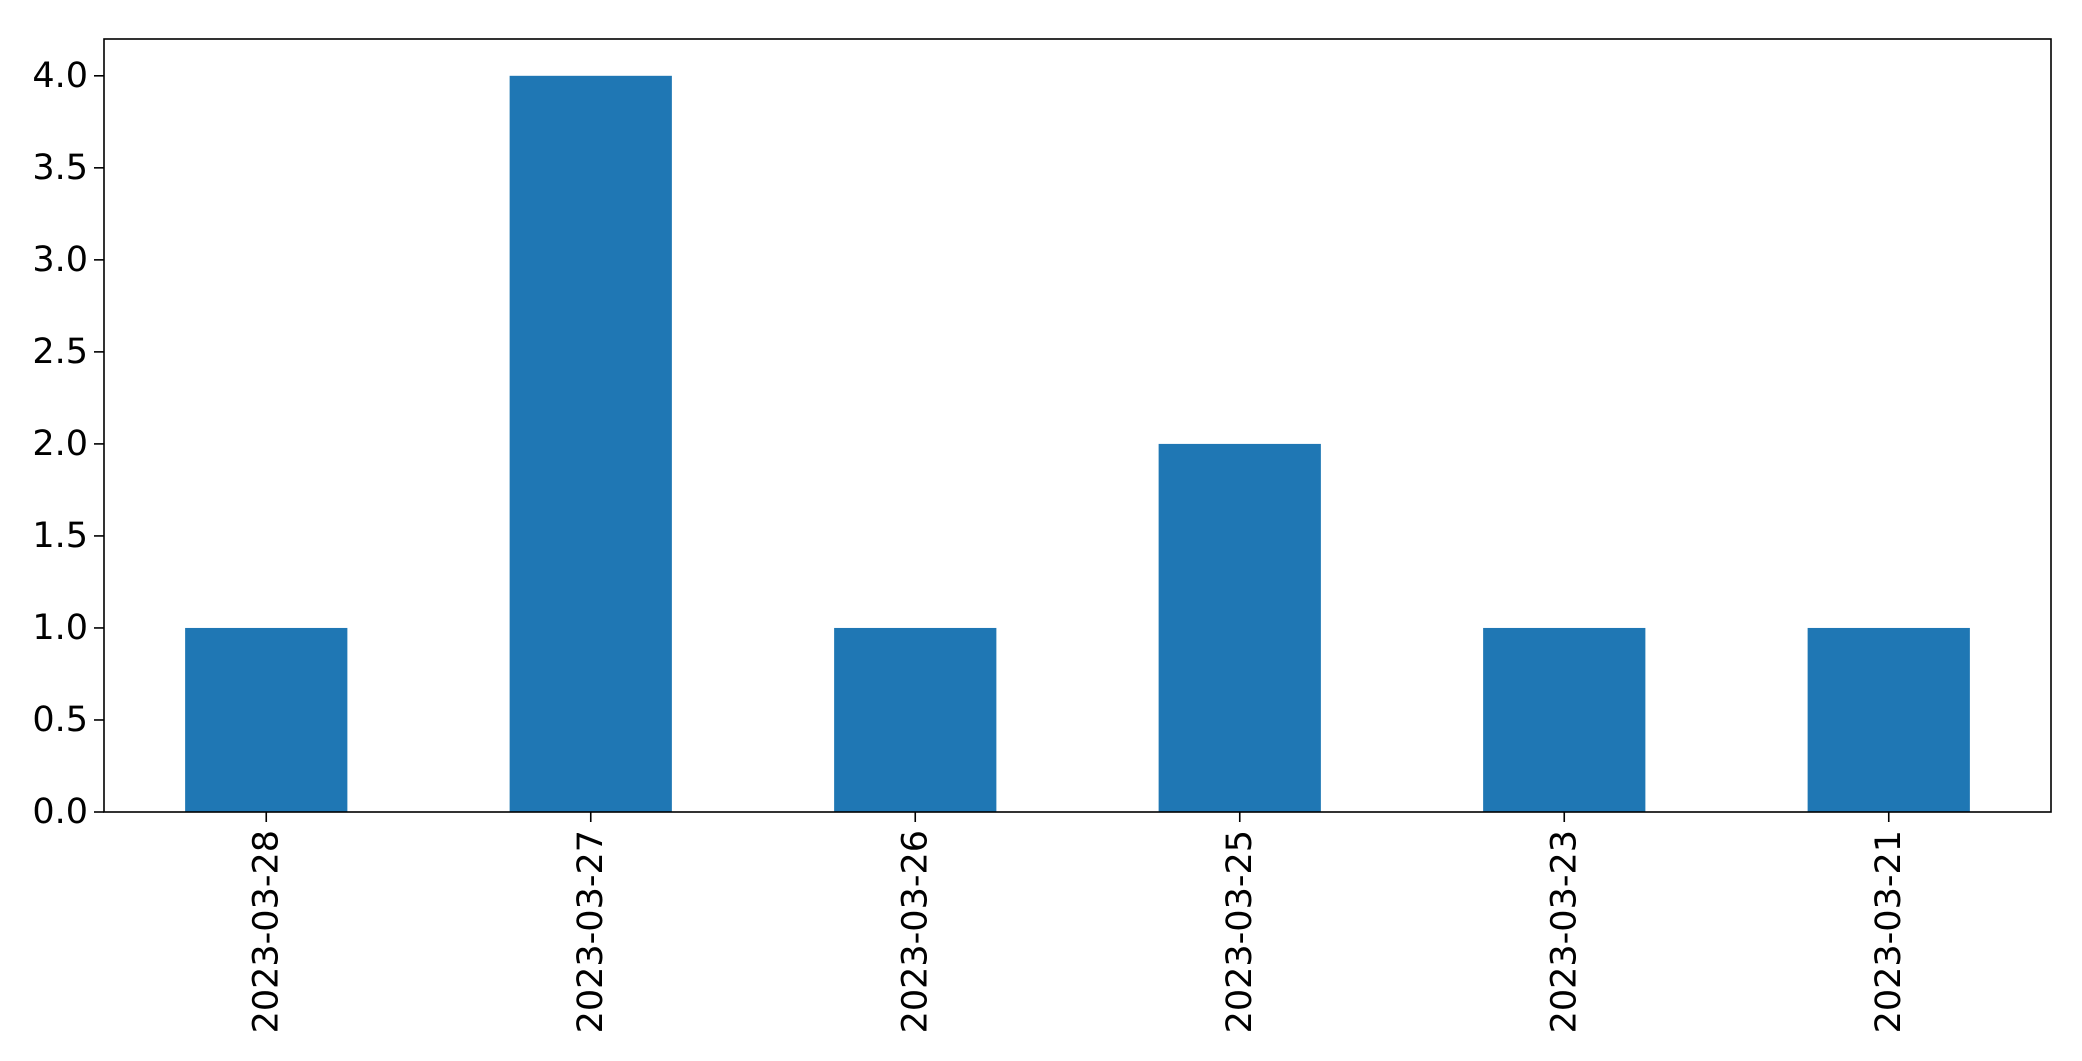 Image resolution: width=2082 pixels, height=1061 pixels. What do you see at coordinates (60, 168) in the screenshot?
I see `y-tick-label: 3.5` at bounding box center [60, 168].